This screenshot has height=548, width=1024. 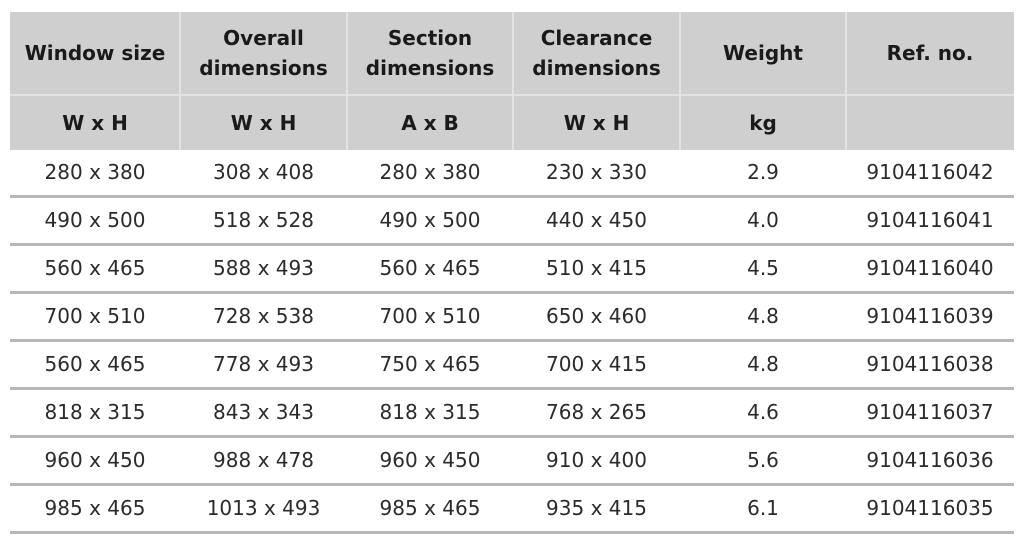 What do you see at coordinates (763, 123) in the screenshot?
I see `header-unit: kg` at bounding box center [763, 123].